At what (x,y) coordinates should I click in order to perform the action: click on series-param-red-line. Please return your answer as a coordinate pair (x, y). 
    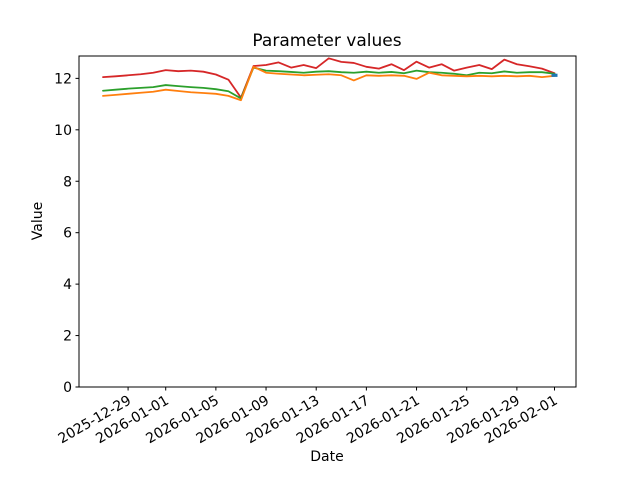
    Looking at the image, I should click on (329, 78).